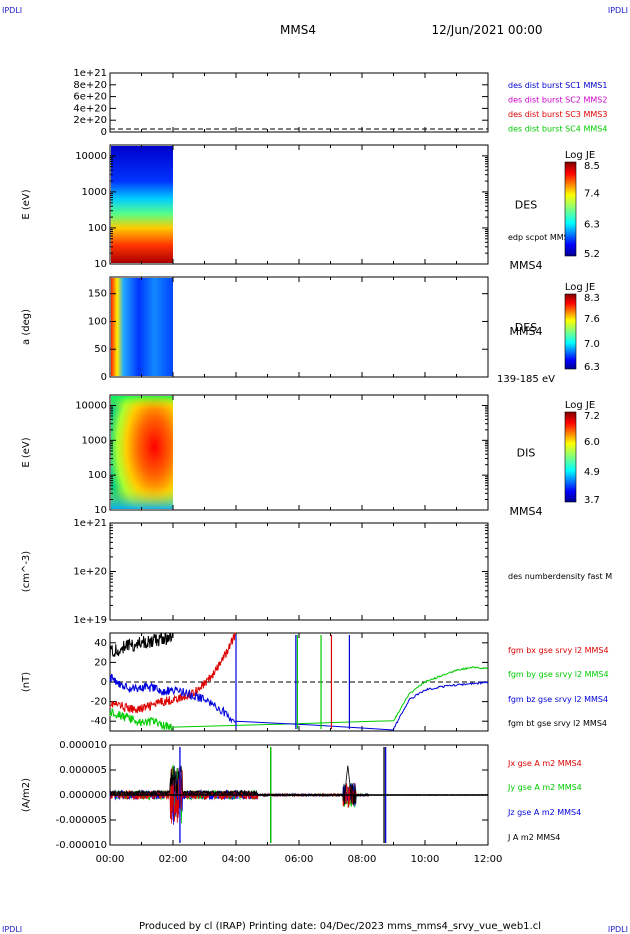  Describe the element at coordinates (618, 929) in the screenshot. I see `corner-label-bottom-right: IPDLI` at that location.